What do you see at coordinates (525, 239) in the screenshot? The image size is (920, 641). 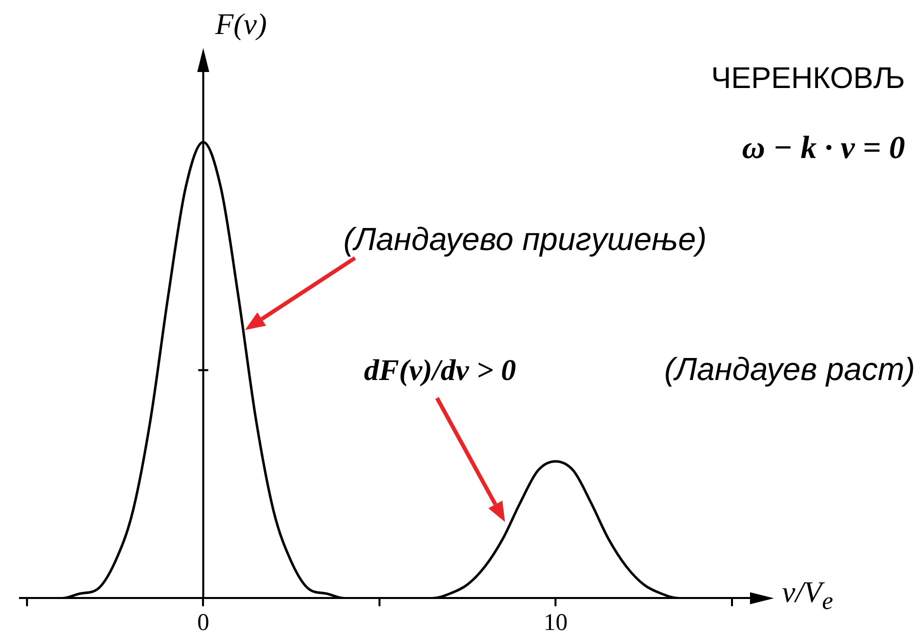 I see `annotation: (Ландауево пригушење)` at bounding box center [525, 239].